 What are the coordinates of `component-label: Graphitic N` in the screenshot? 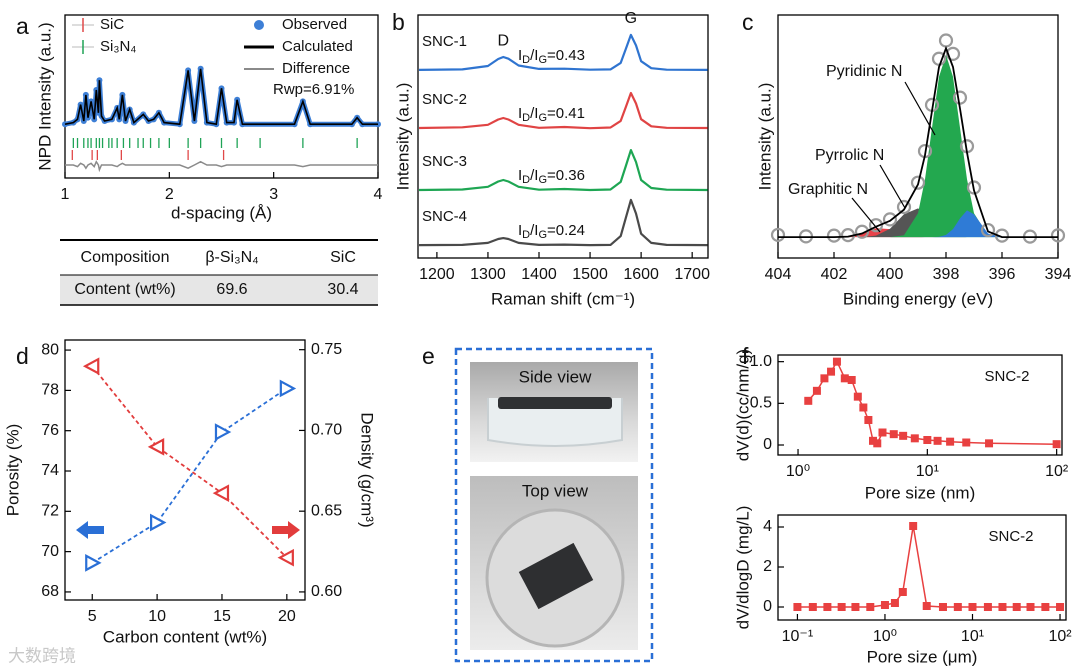 It's located at (828, 189).